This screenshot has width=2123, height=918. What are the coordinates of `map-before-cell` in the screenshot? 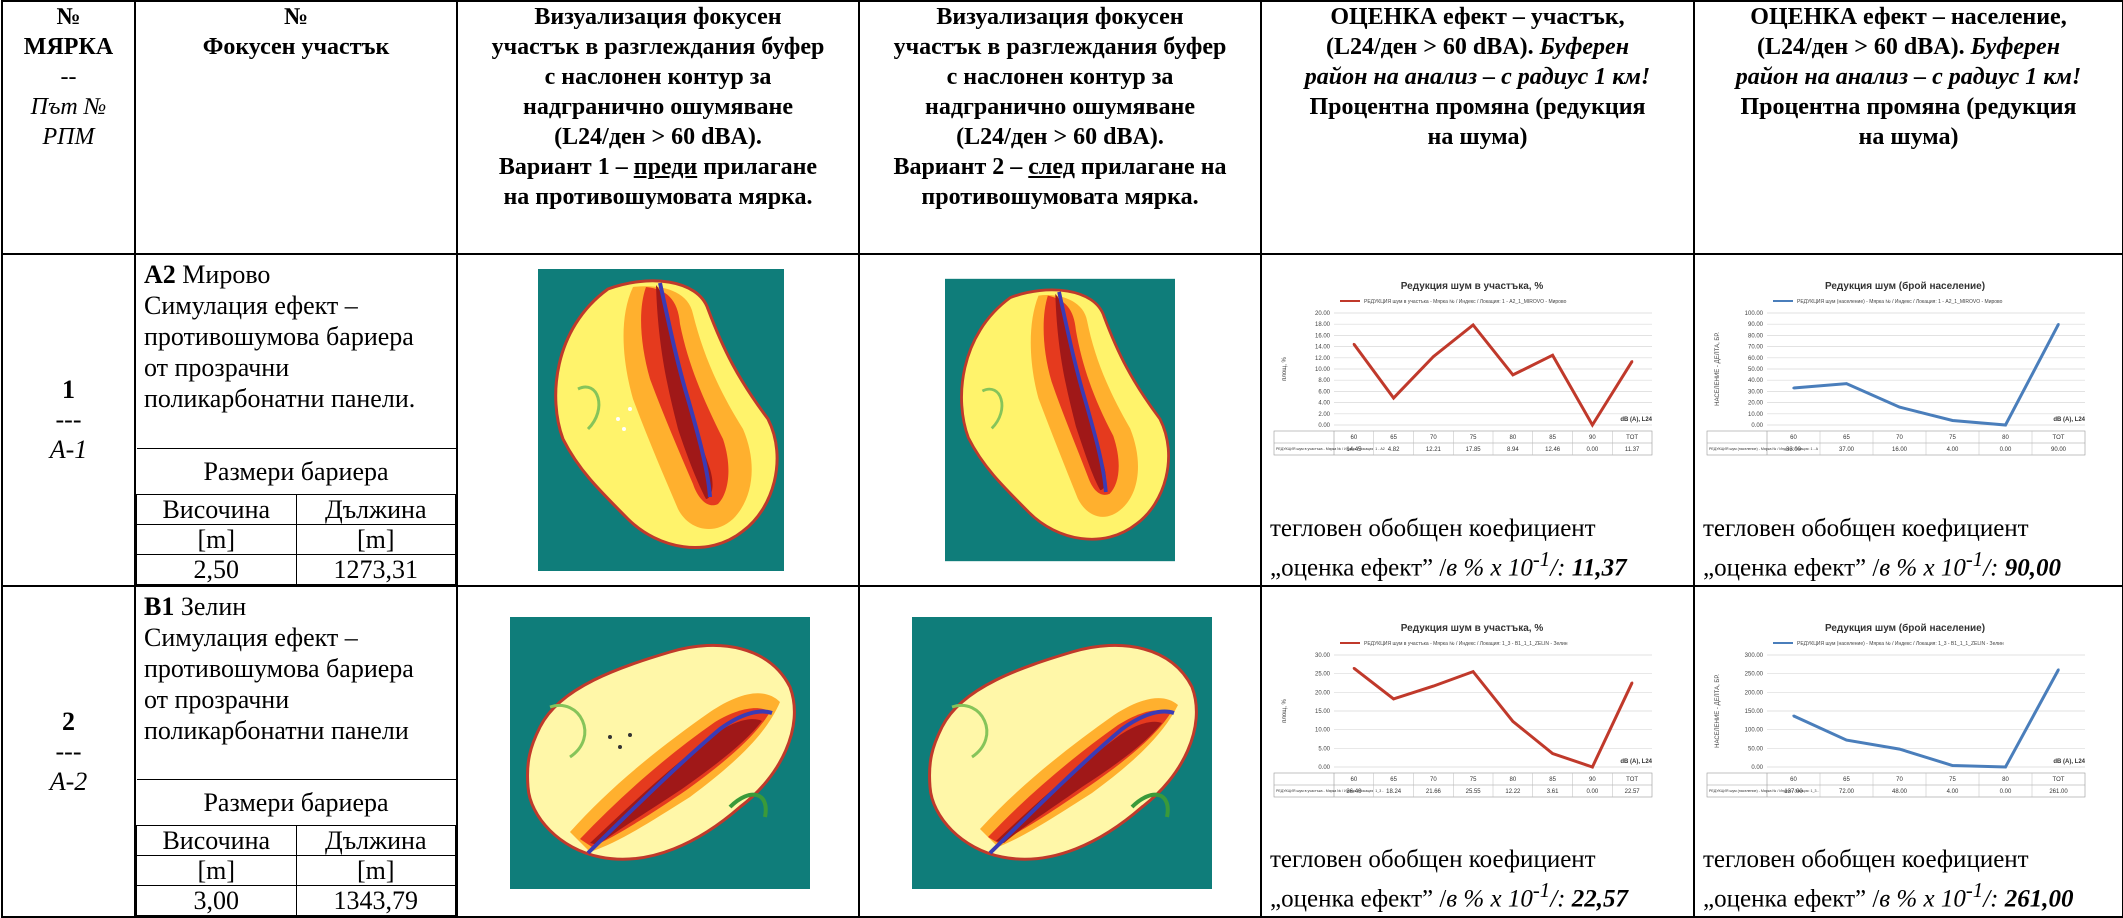 It's located at (658, 420).